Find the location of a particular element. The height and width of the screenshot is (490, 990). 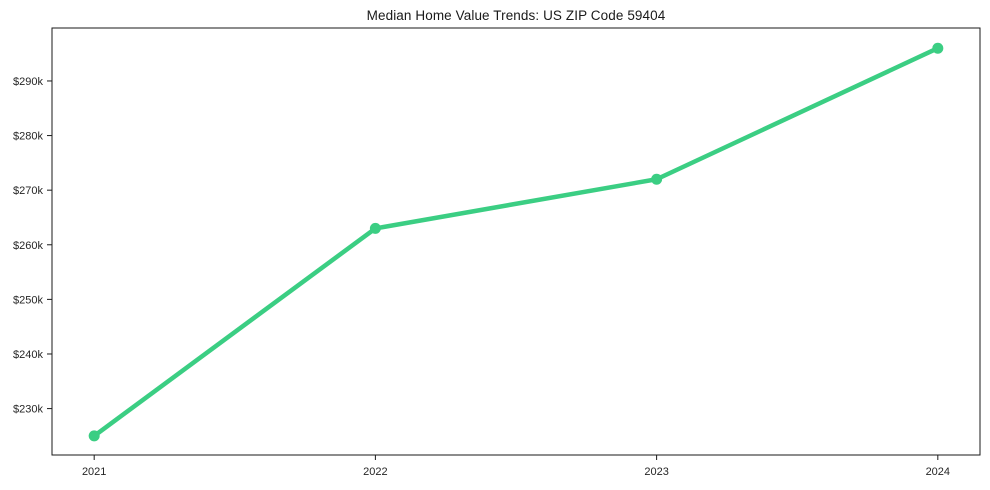

y-tick-label: $230k is located at coordinates (28, 410).